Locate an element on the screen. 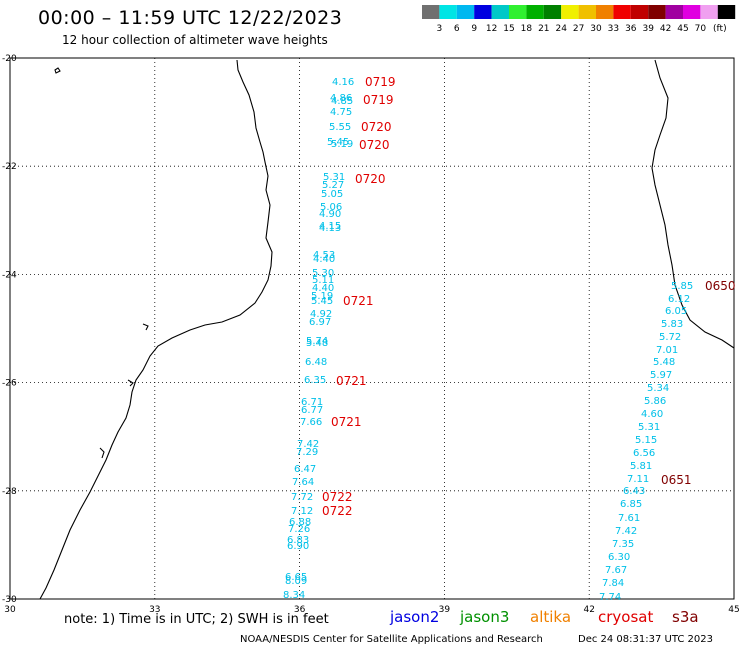 This screenshot has height=650, width=740. wave-height-label: 7.64 is located at coordinates (303, 482).